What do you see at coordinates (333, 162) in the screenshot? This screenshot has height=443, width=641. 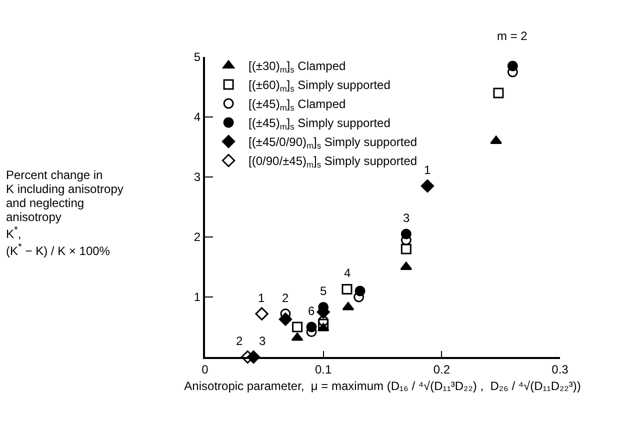 I see `legend-label: [(0/90/±45)$_{m}$]$_{s}$ Simply supported` at bounding box center [333, 162].